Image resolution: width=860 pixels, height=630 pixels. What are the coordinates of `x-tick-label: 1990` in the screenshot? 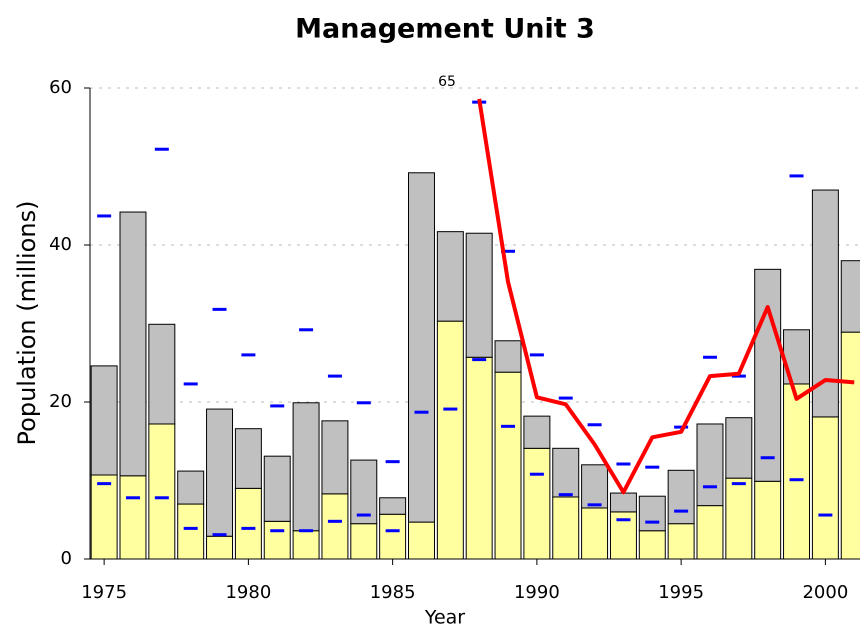 It's located at (537, 592).